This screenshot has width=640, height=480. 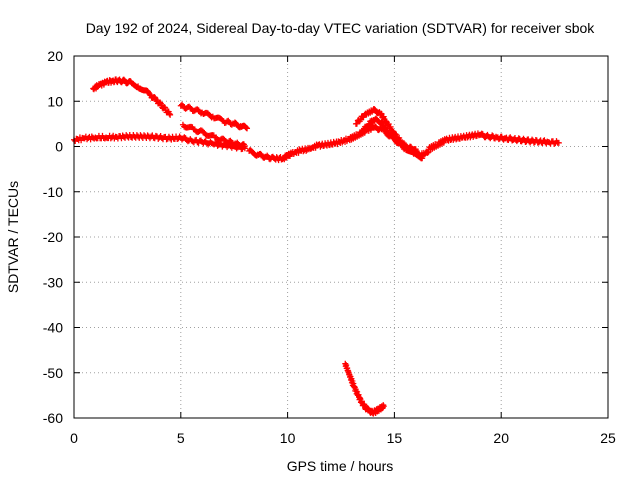 What do you see at coordinates (364, 388) in the screenshot?
I see `series-outlier-dip` at bounding box center [364, 388].